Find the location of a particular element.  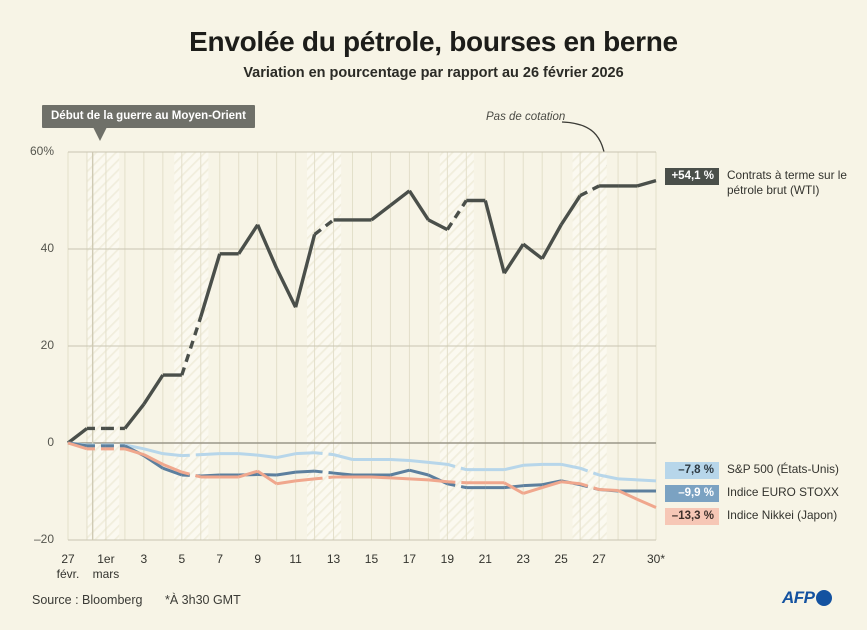

x-tick-label: 7 is located at coordinates (220, 559).